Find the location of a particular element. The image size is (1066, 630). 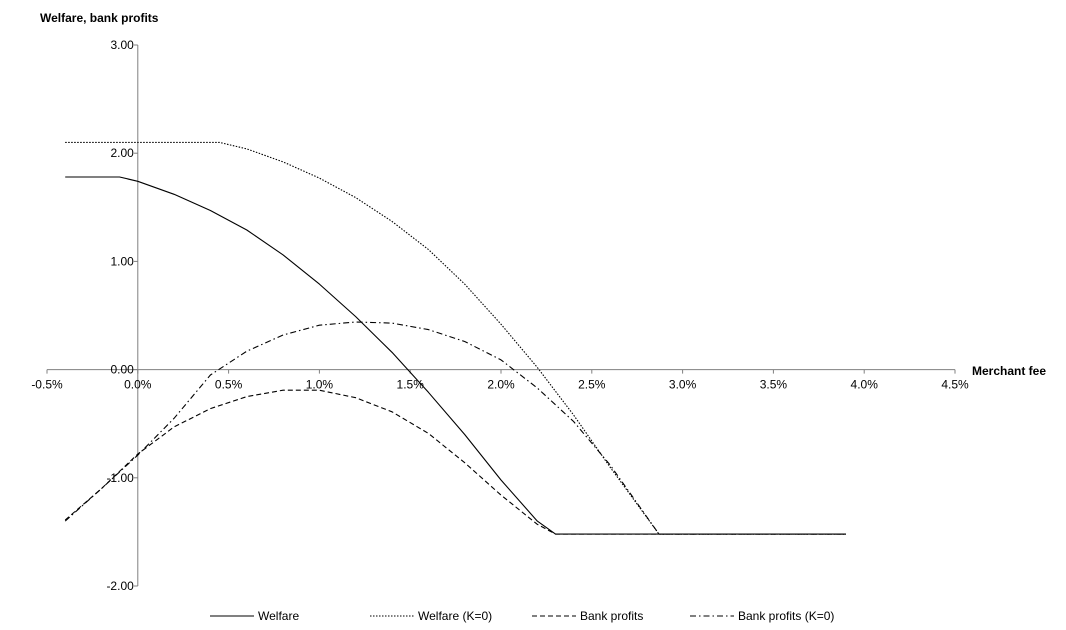

legend-label: Welfare (K=0) is located at coordinates (455, 616).